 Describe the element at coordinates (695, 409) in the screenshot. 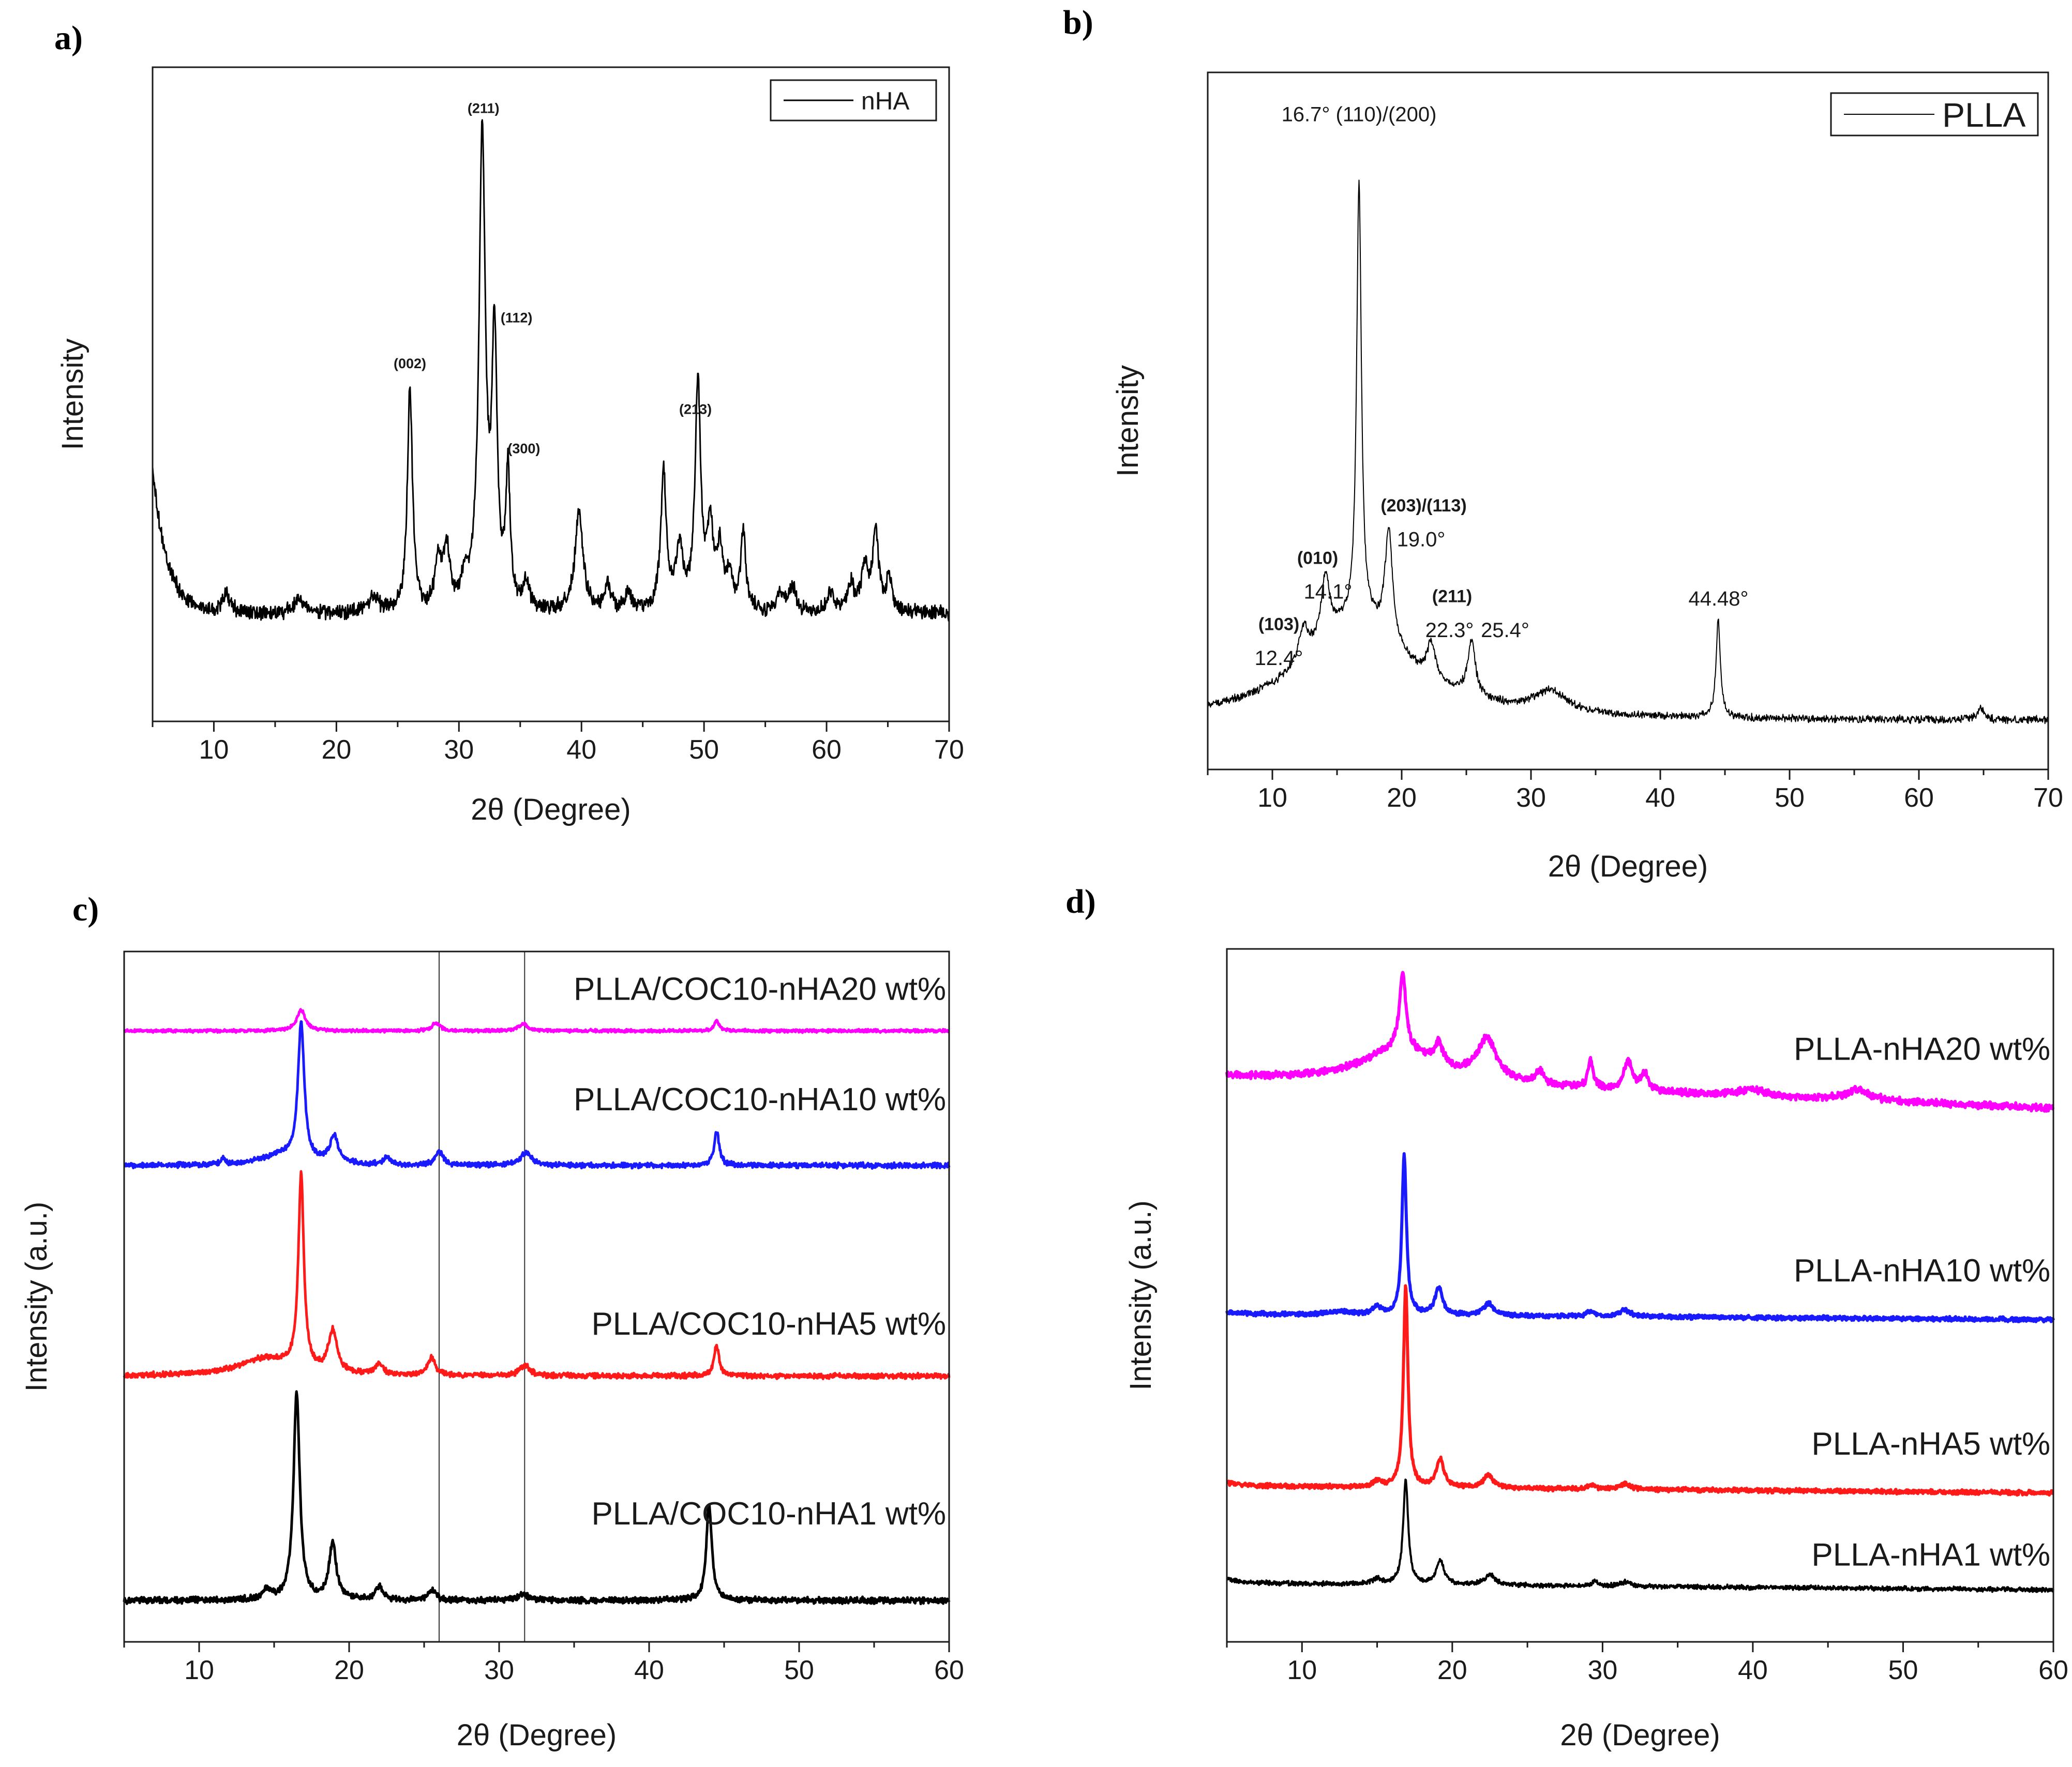

I see `miller-index-label: (213)` at that location.